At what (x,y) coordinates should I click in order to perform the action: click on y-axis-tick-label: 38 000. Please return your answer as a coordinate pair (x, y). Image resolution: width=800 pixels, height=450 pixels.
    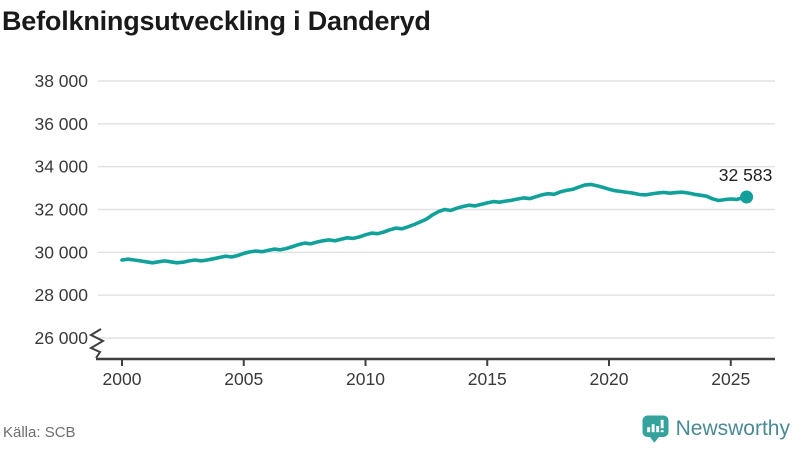
    Looking at the image, I should click on (61, 81).